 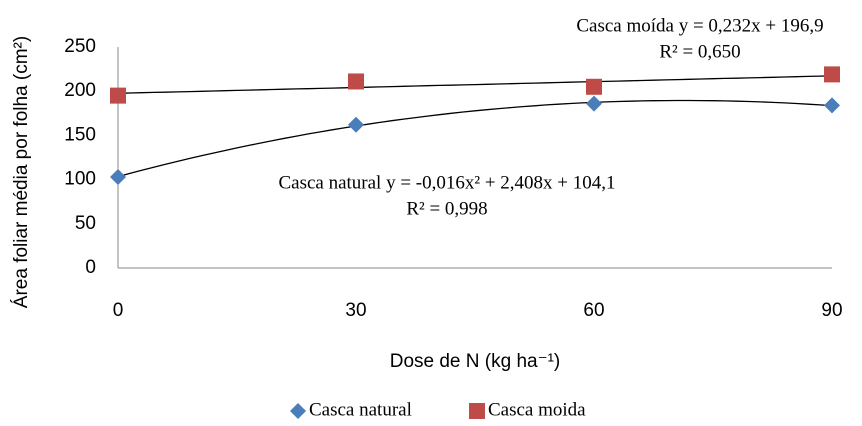 I want to click on trendline, so click(x=475, y=84).